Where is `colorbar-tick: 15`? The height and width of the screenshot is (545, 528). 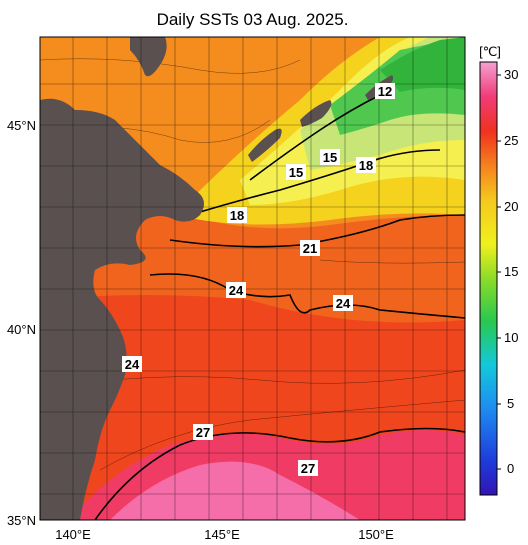
colorbar-tick: 15 is located at coordinates (511, 271).